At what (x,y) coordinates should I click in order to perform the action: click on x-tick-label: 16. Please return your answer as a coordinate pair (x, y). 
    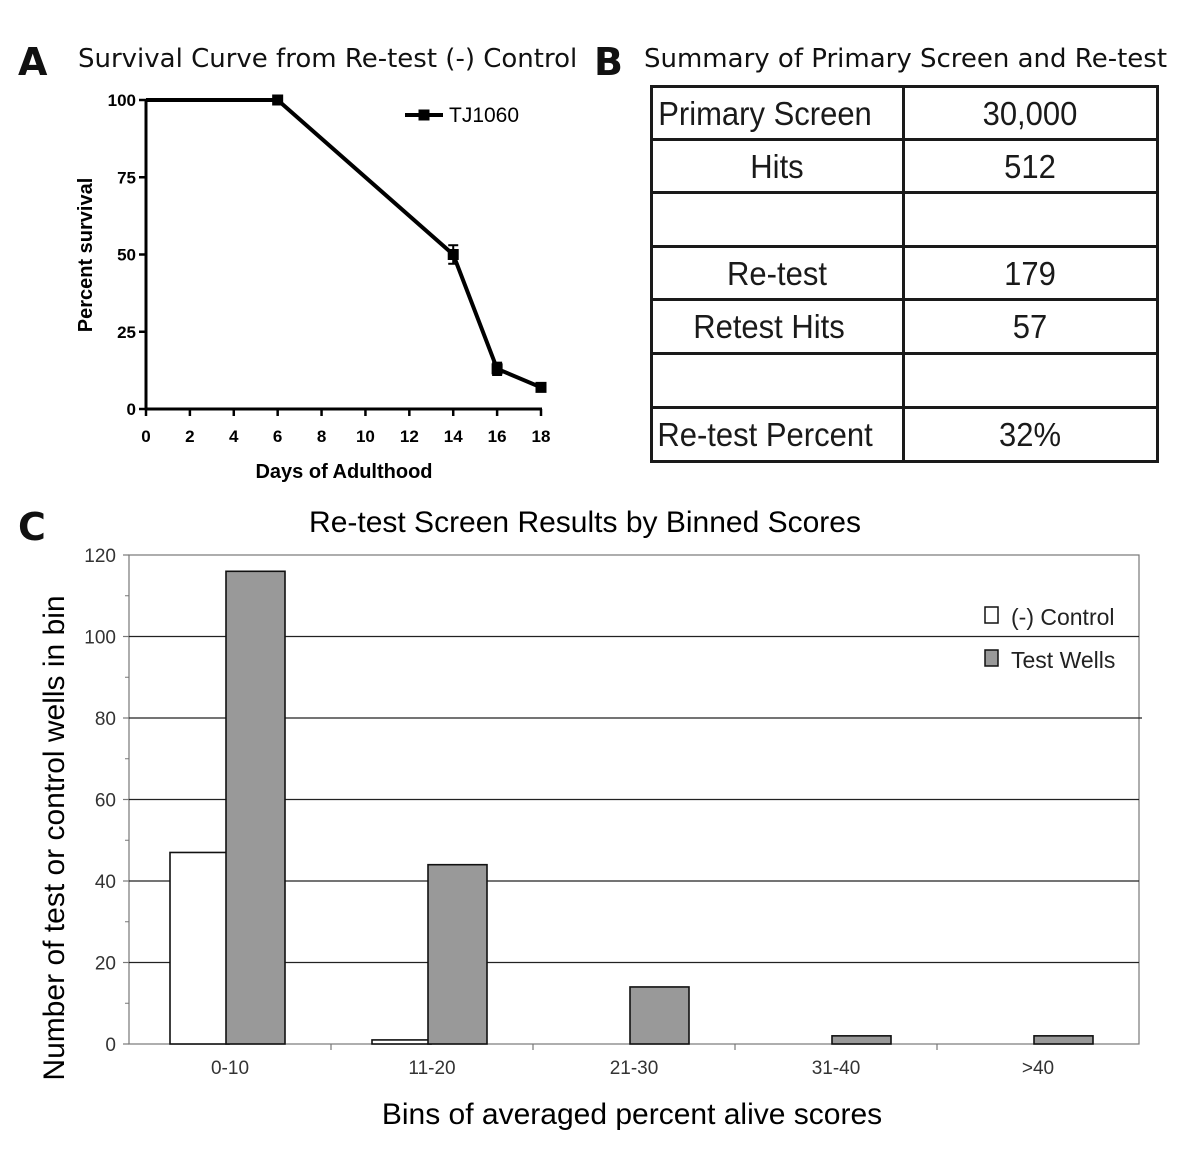
    Looking at the image, I should click on (497, 436).